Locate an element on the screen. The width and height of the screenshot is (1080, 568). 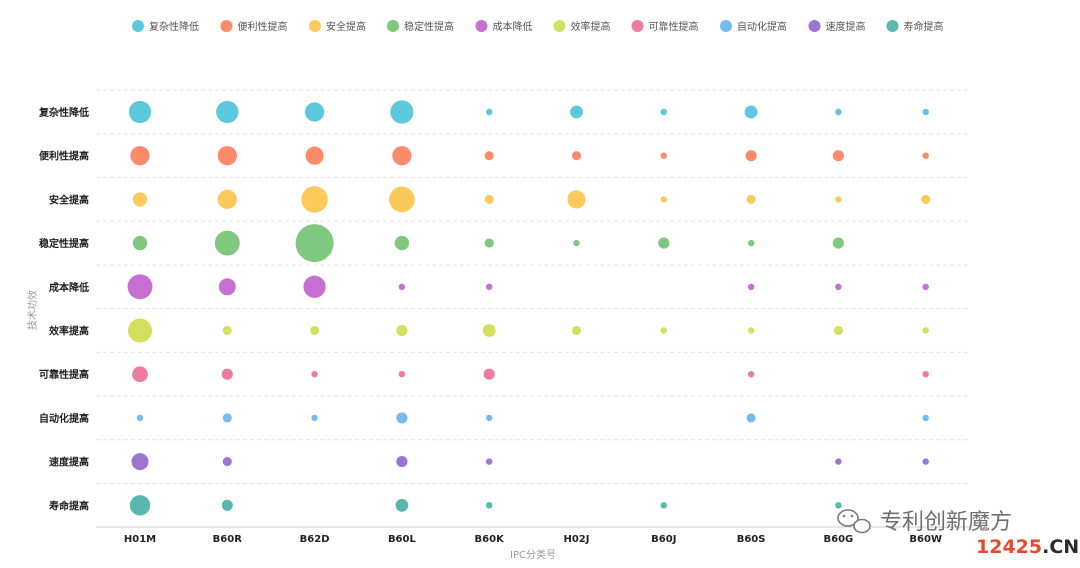
y-tick-label: 寿命提高 is located at coordinates (69, 505).